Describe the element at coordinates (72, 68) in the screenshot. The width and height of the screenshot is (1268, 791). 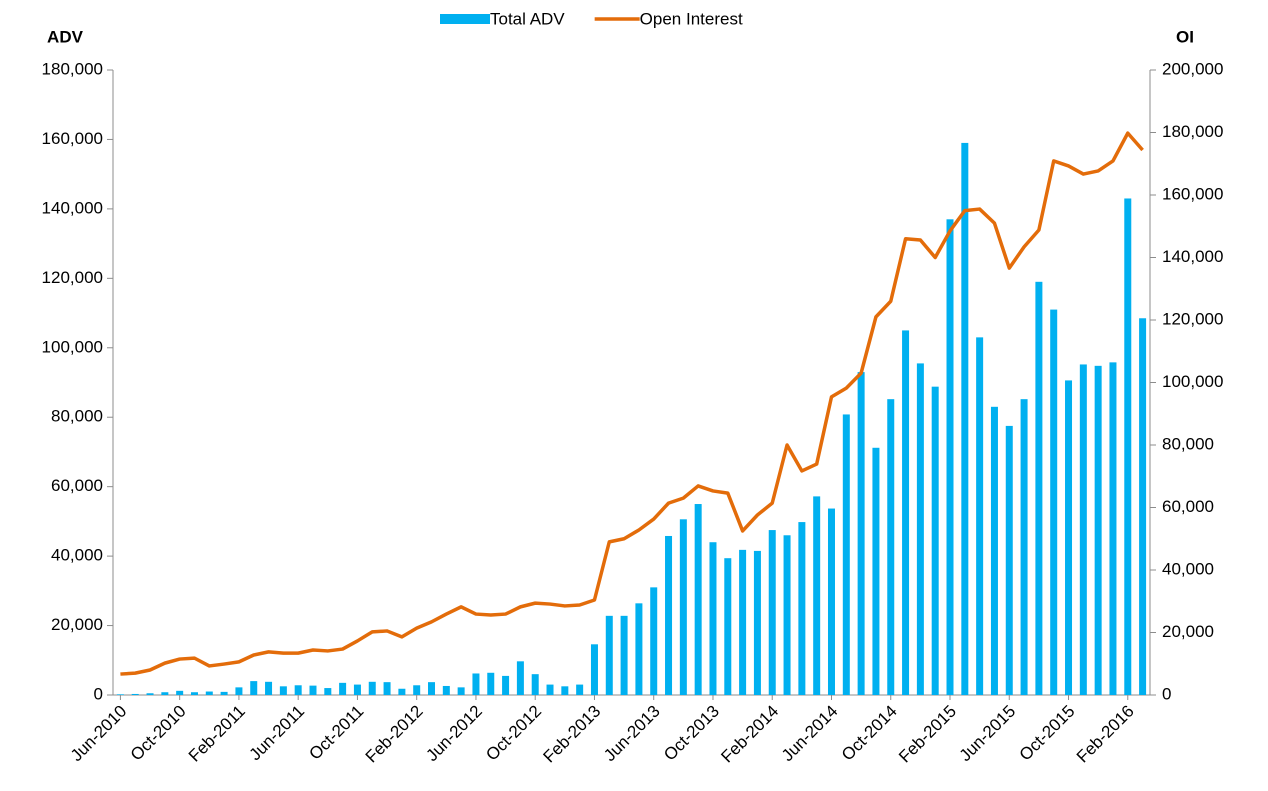
I see `y-tick-label: 180,000` at that location.